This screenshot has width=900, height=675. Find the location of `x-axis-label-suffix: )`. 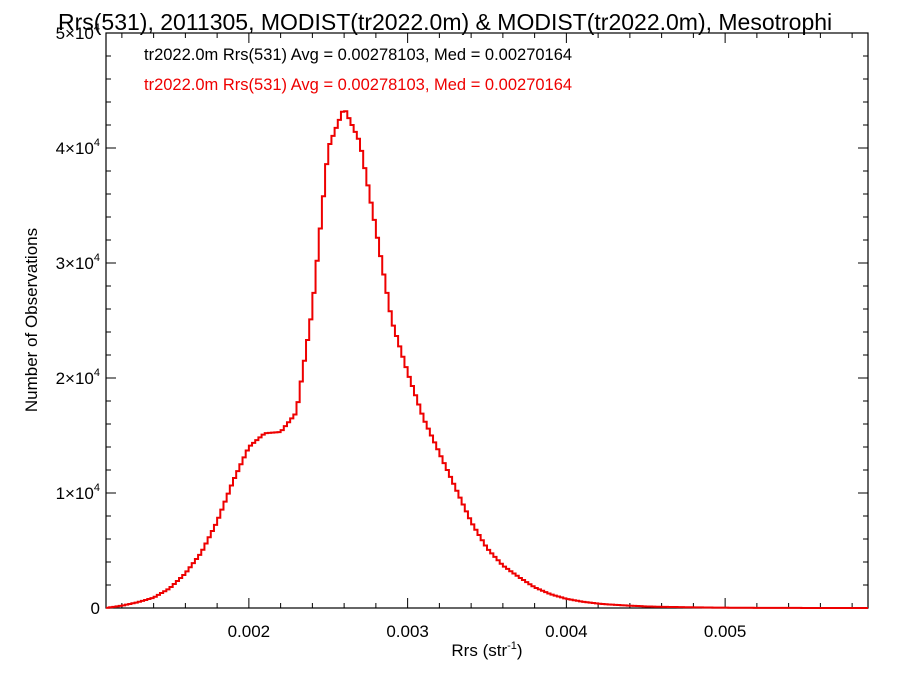

x-axis-label-suffix: ) is located at coordinates (520, 650).